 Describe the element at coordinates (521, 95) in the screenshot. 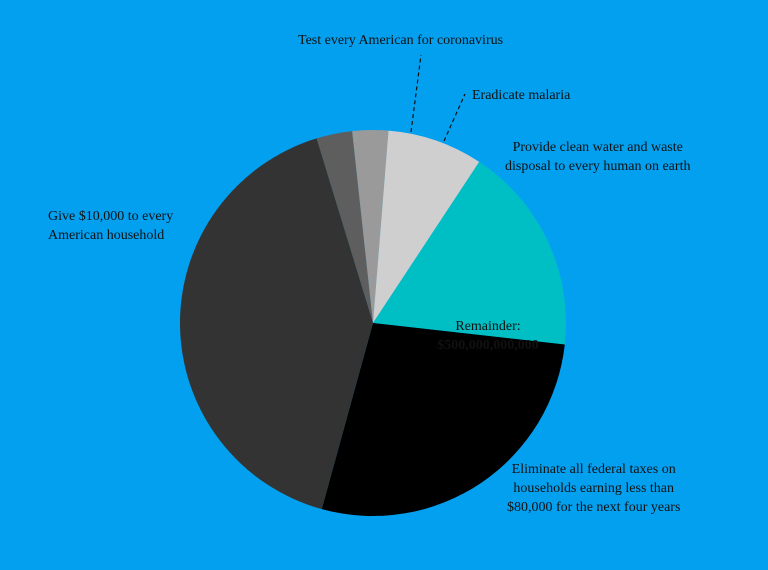

I see `label-malaria: Eradicate malaria` at that location.